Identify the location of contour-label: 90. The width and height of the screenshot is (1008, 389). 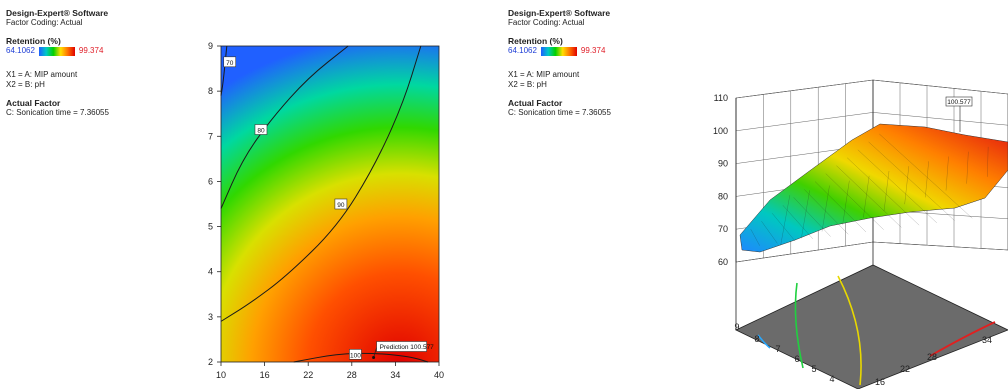
(341, 205).